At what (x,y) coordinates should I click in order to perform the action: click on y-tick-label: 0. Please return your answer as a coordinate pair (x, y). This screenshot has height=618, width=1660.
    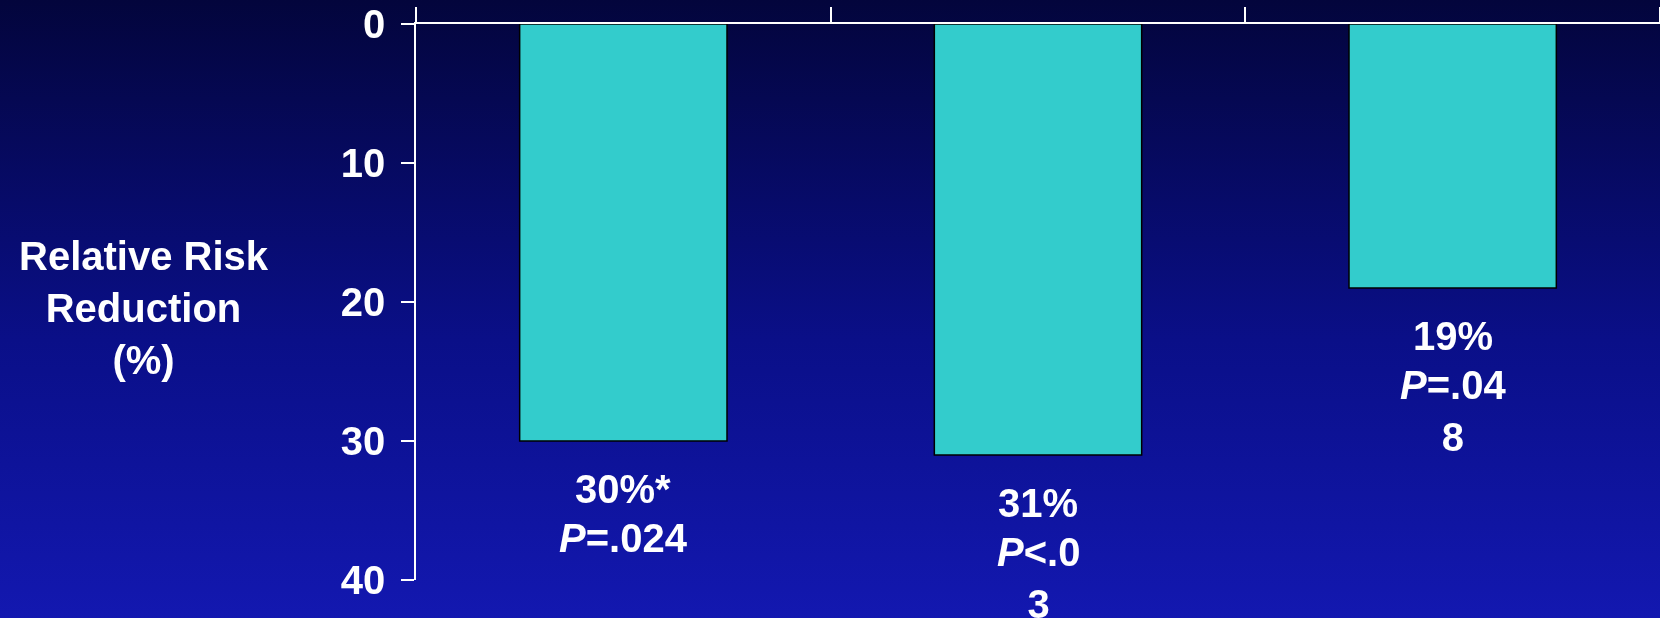
    Looking at the image, I should click on (374, 24).